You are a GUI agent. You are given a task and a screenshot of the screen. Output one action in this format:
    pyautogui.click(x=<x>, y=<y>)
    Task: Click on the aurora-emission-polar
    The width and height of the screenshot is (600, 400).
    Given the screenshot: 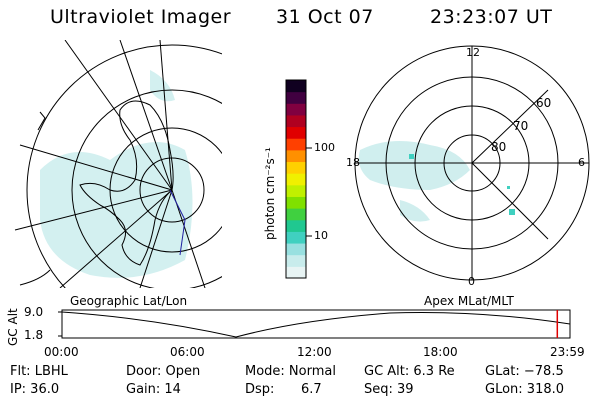 What is the action you would take?
    pyautogui.click(x=414, y=181)
    